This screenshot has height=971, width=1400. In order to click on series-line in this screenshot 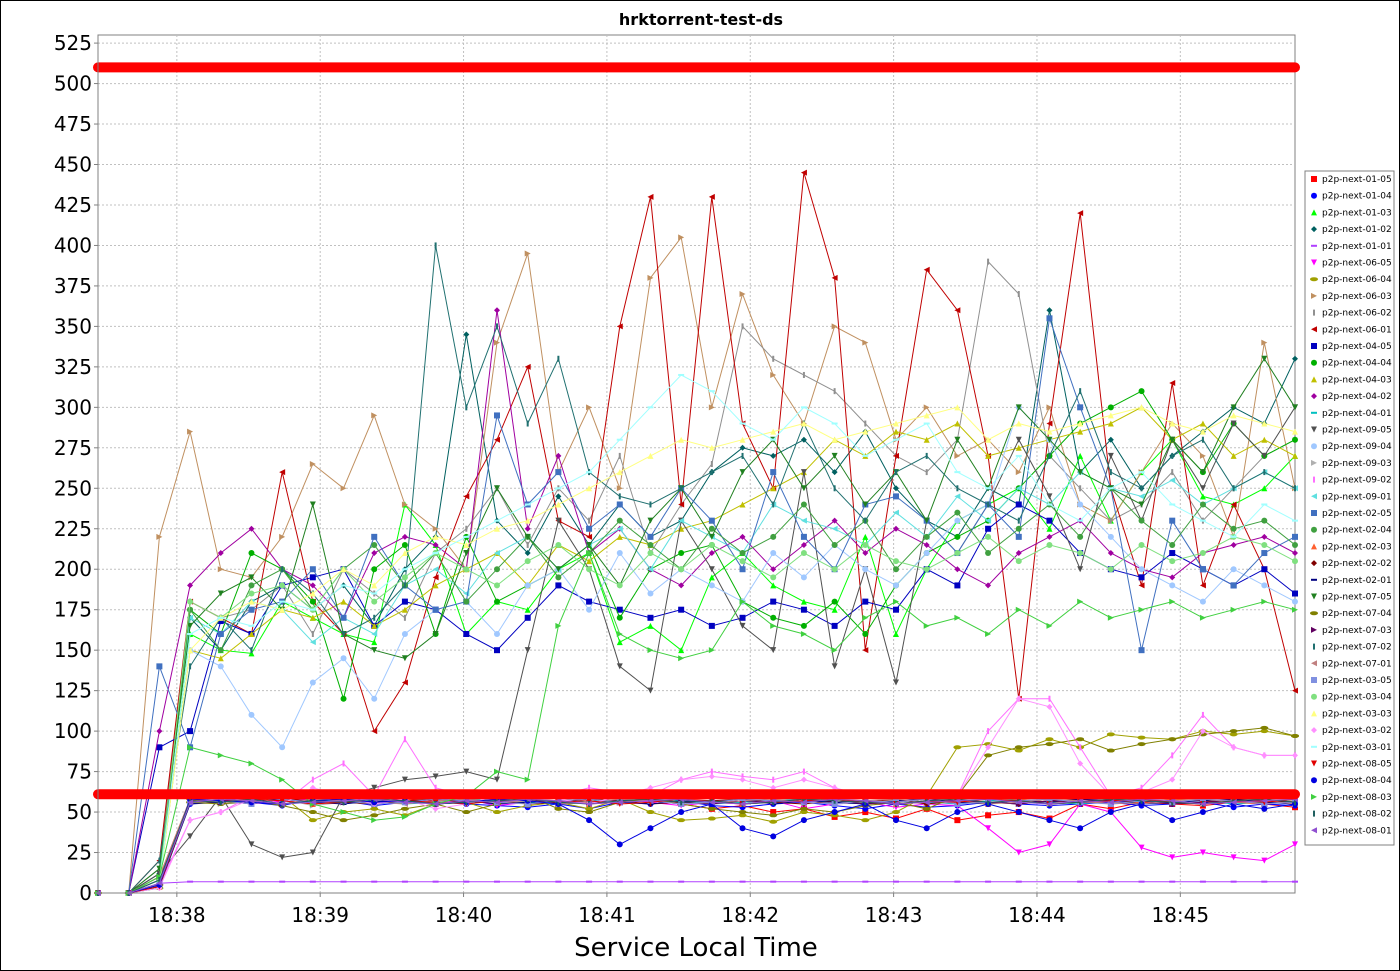, I will do `click(697, 846)`.